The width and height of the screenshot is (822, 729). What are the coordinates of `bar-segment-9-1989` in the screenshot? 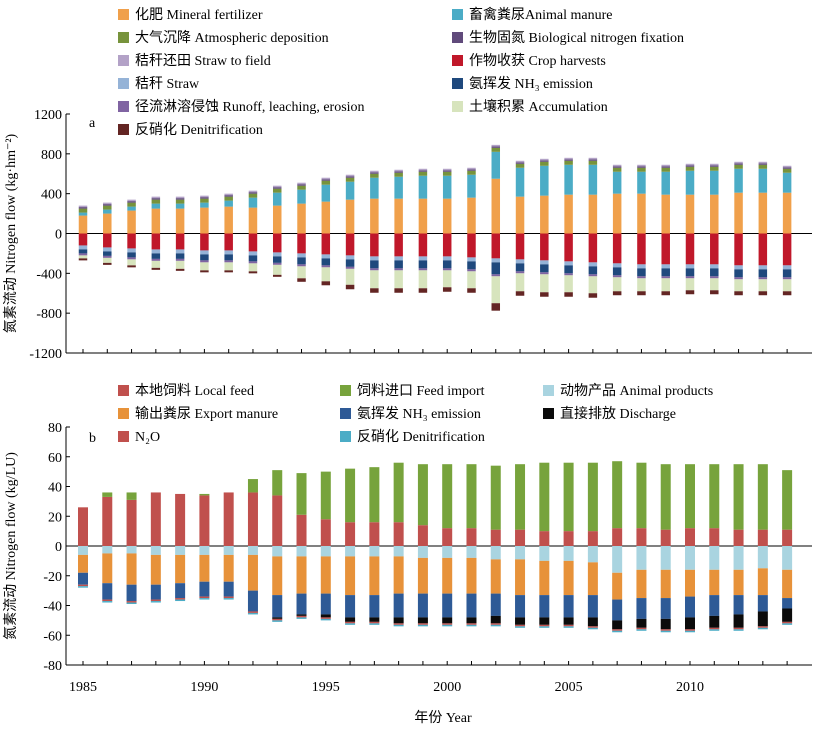 It's located at (180, 264).